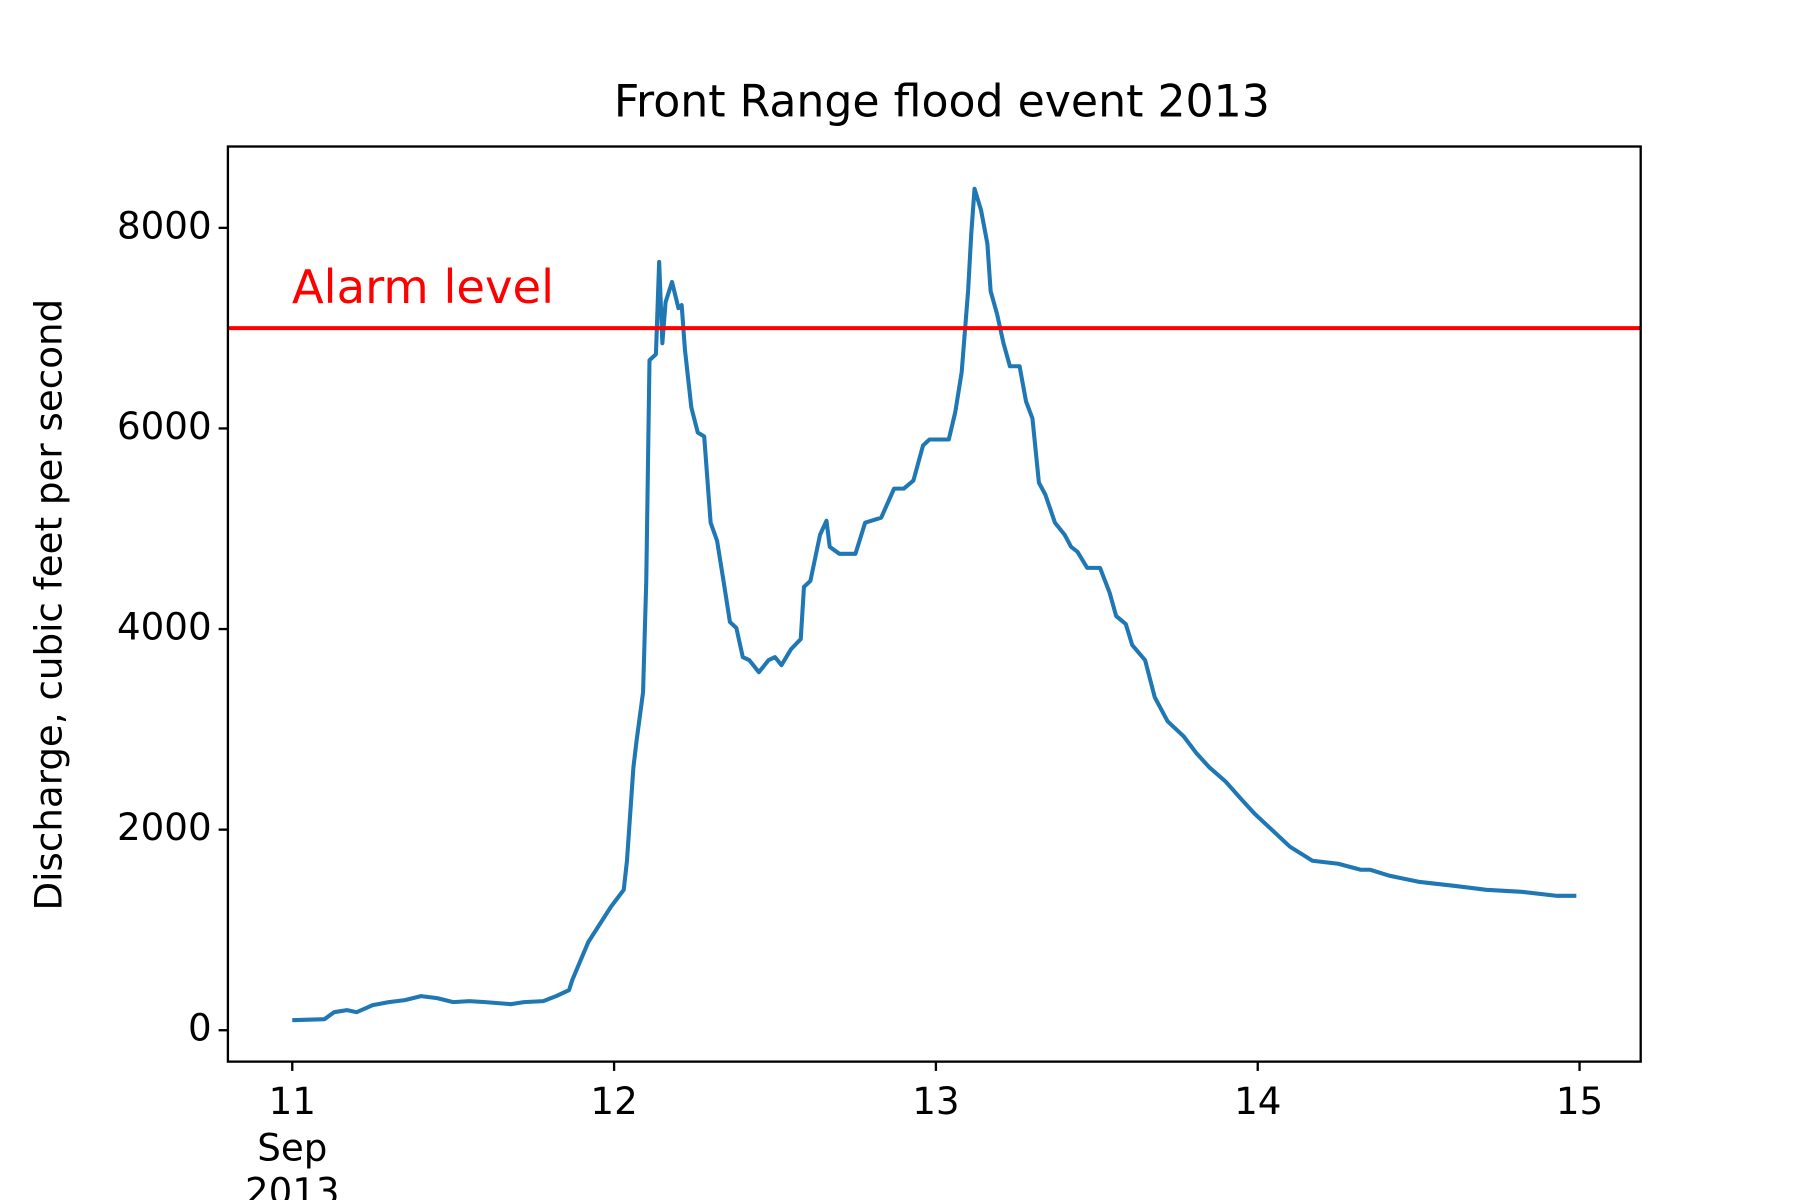 The image size is (1800, 1200). Describe the element at coordinates (49, 605) in the screenshot. I see `y-axis-label: Discharge, cubic feet per second` at that location.